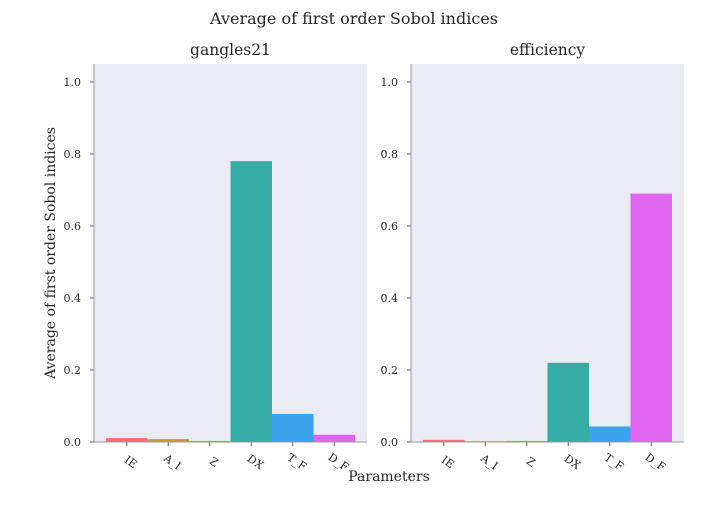 This screenshot has height=531, width=708. I want to click on y-axis-label: Average of first order Sobol indices, so click(51, 253).